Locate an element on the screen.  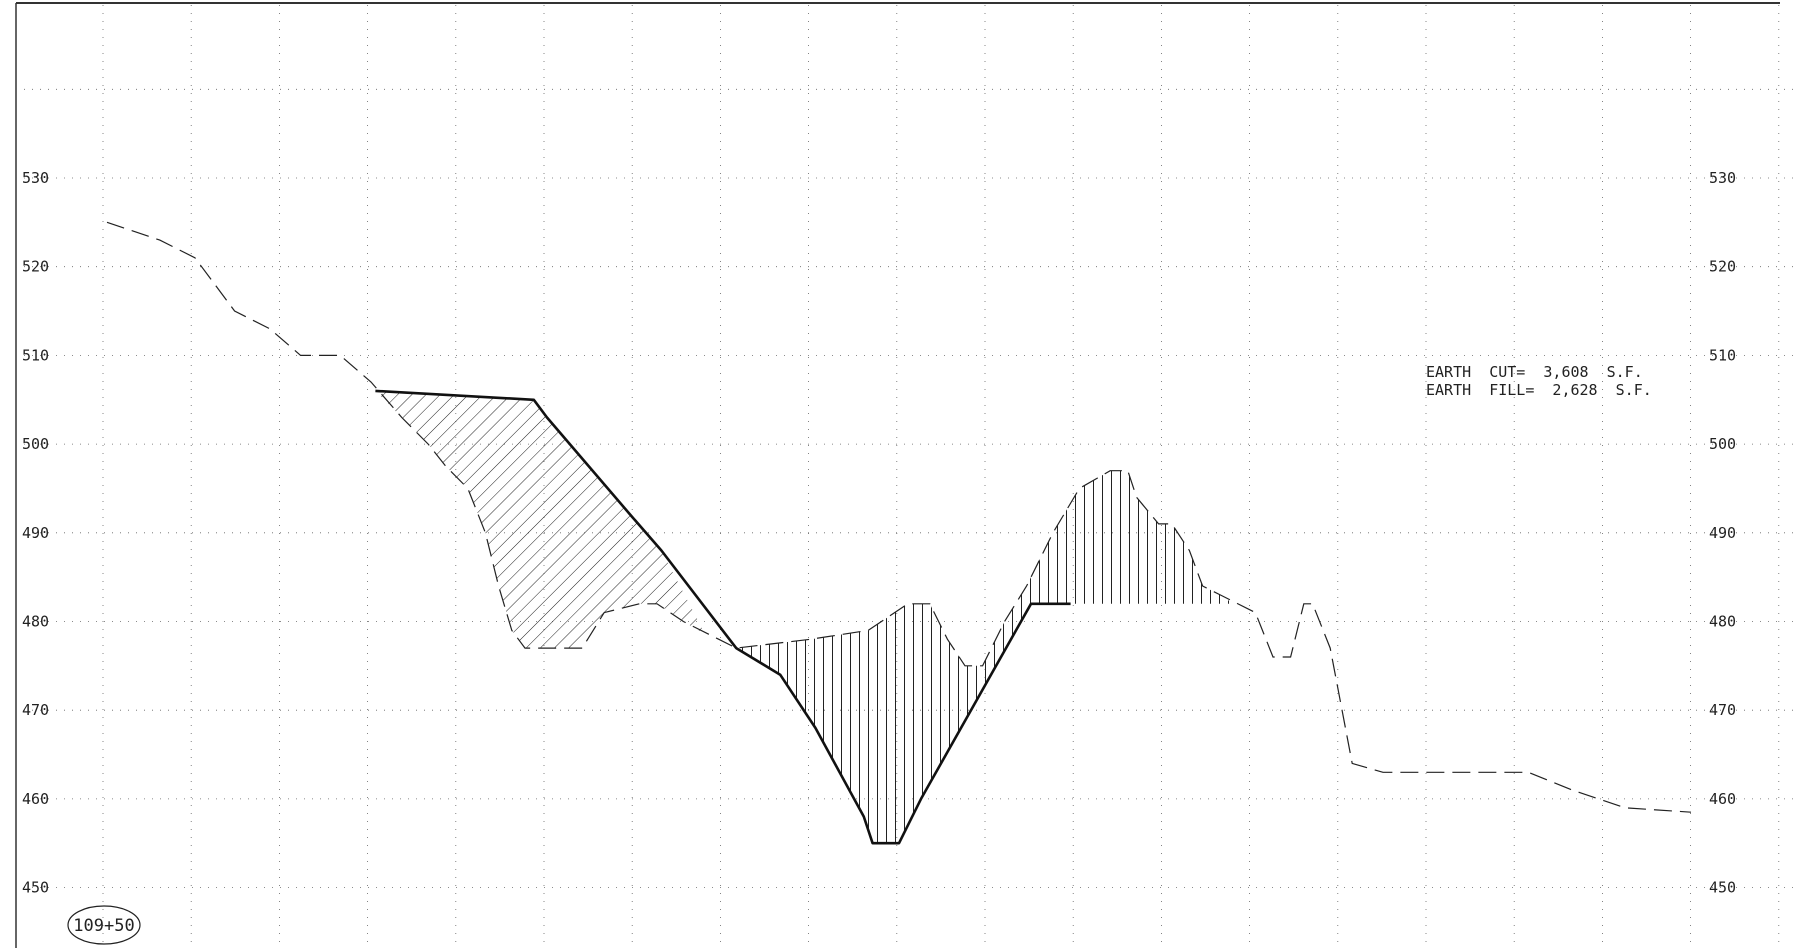
elevation-label-right: 490 is located at coordinates (1722, 533).